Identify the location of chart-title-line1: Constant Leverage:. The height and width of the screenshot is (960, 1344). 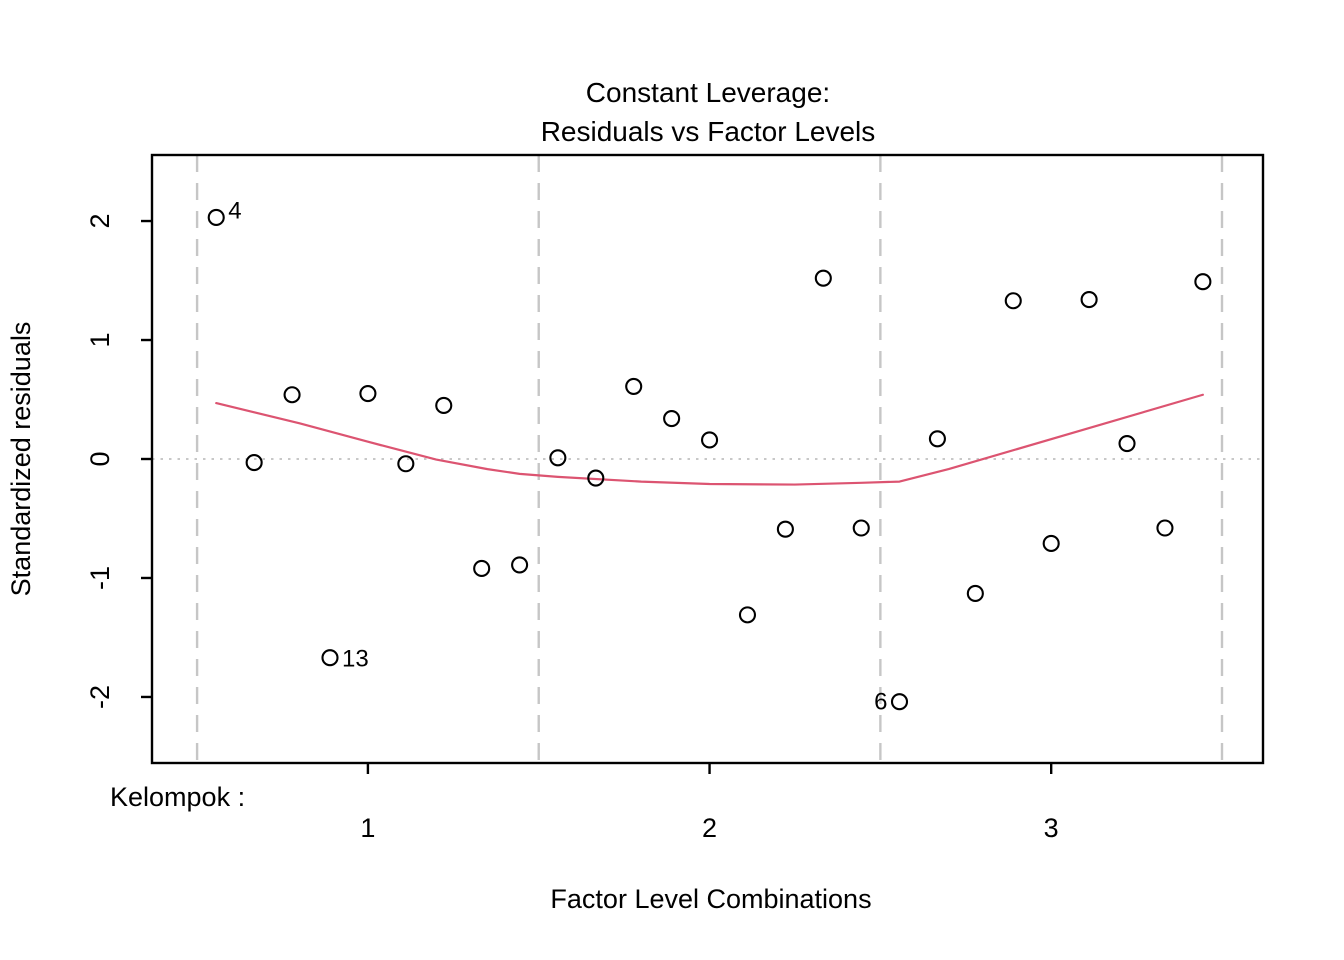
(708, 92).